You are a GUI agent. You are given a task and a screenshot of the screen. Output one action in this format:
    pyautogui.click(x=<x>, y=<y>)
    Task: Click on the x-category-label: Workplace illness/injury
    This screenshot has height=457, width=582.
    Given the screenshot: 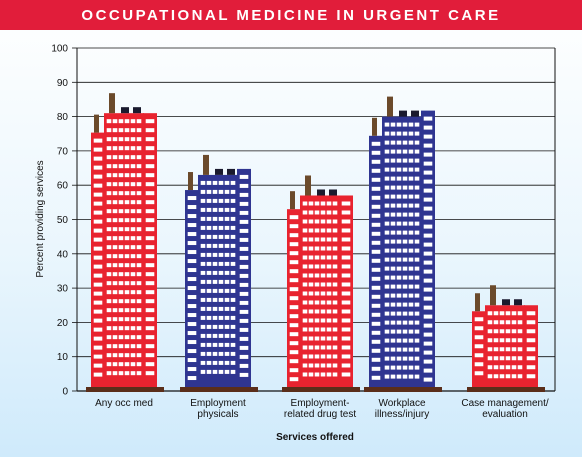 What is the action you would take?
    pyautogui.click(x=402, y=409)
    